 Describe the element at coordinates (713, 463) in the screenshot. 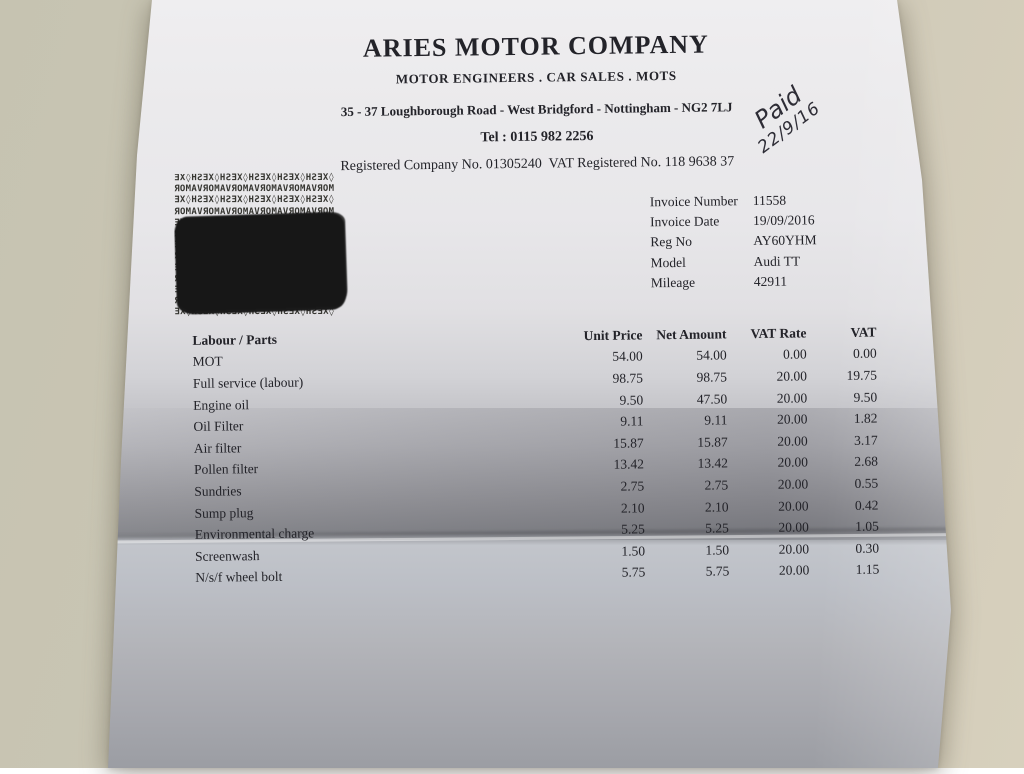

I see `item-net-amount: 13.42` at that location.